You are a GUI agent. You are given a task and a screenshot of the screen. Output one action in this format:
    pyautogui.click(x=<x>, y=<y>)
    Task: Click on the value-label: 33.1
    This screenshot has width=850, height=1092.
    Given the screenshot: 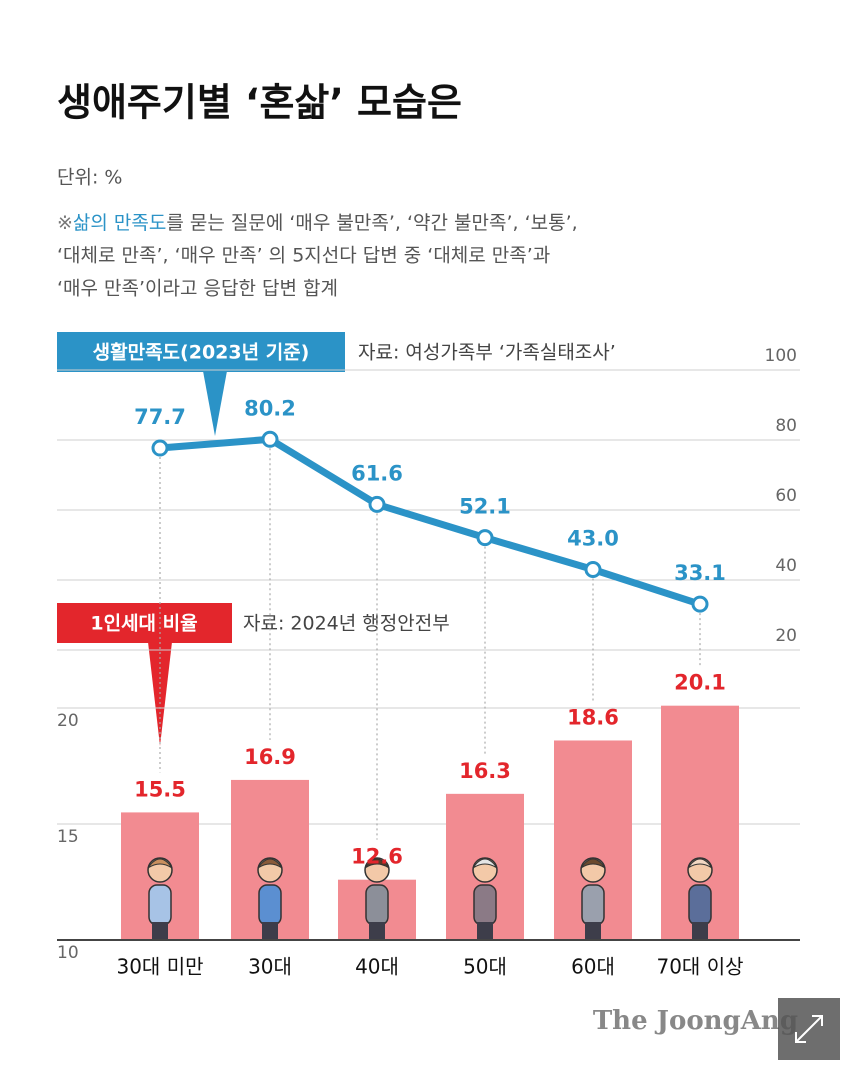 What is the action you would take?
    pyautogui.click(x=700, y=573)
    